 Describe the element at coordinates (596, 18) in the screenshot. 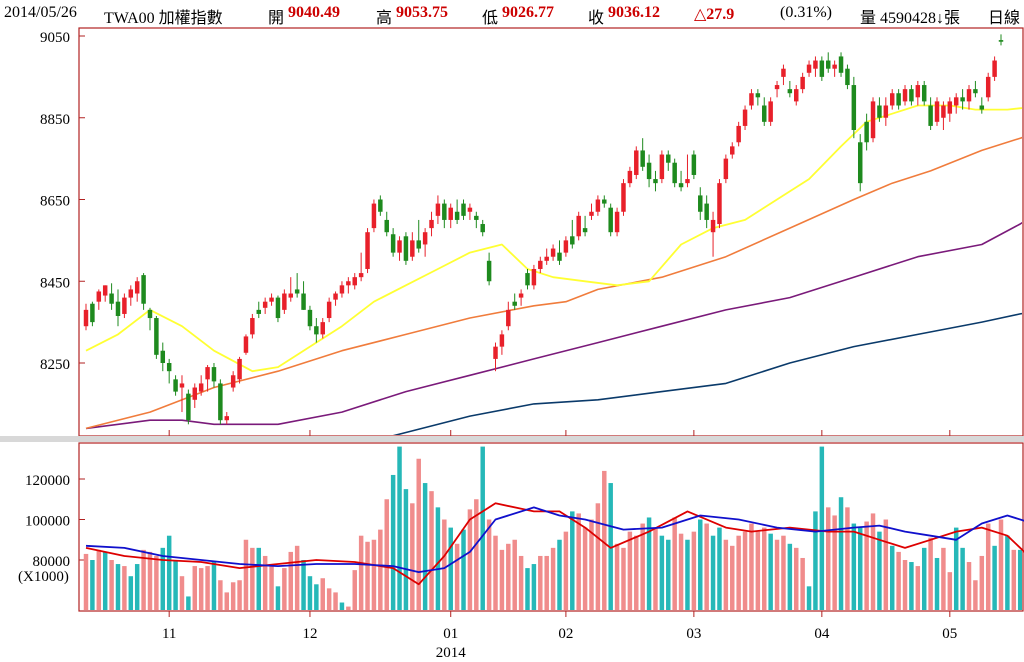

I see `close-label: 收` at that location.